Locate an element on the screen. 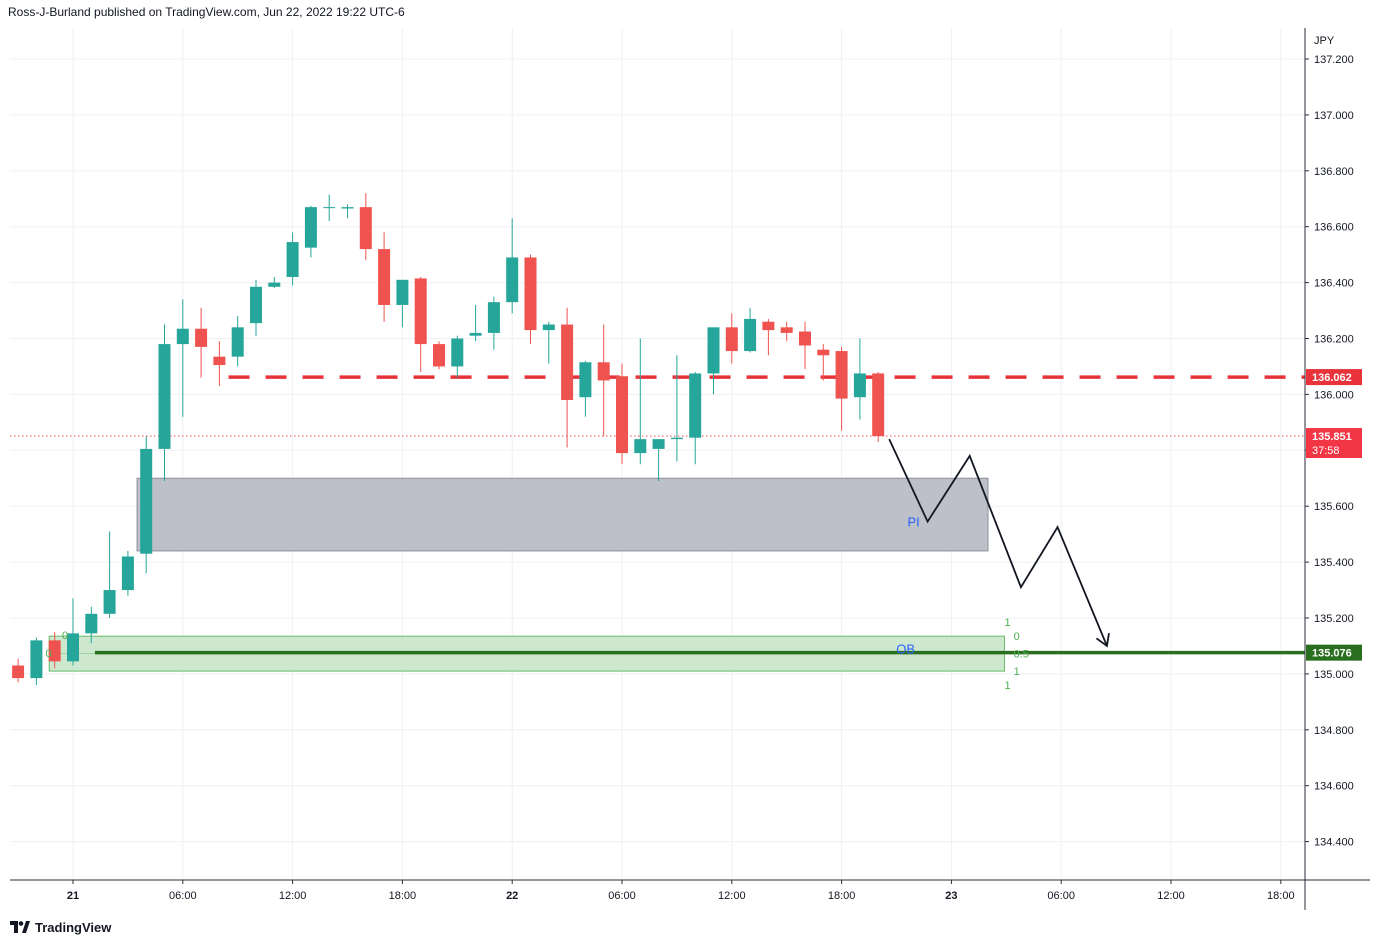  support-price-tag-bg is located at coordinates (1334, 652).